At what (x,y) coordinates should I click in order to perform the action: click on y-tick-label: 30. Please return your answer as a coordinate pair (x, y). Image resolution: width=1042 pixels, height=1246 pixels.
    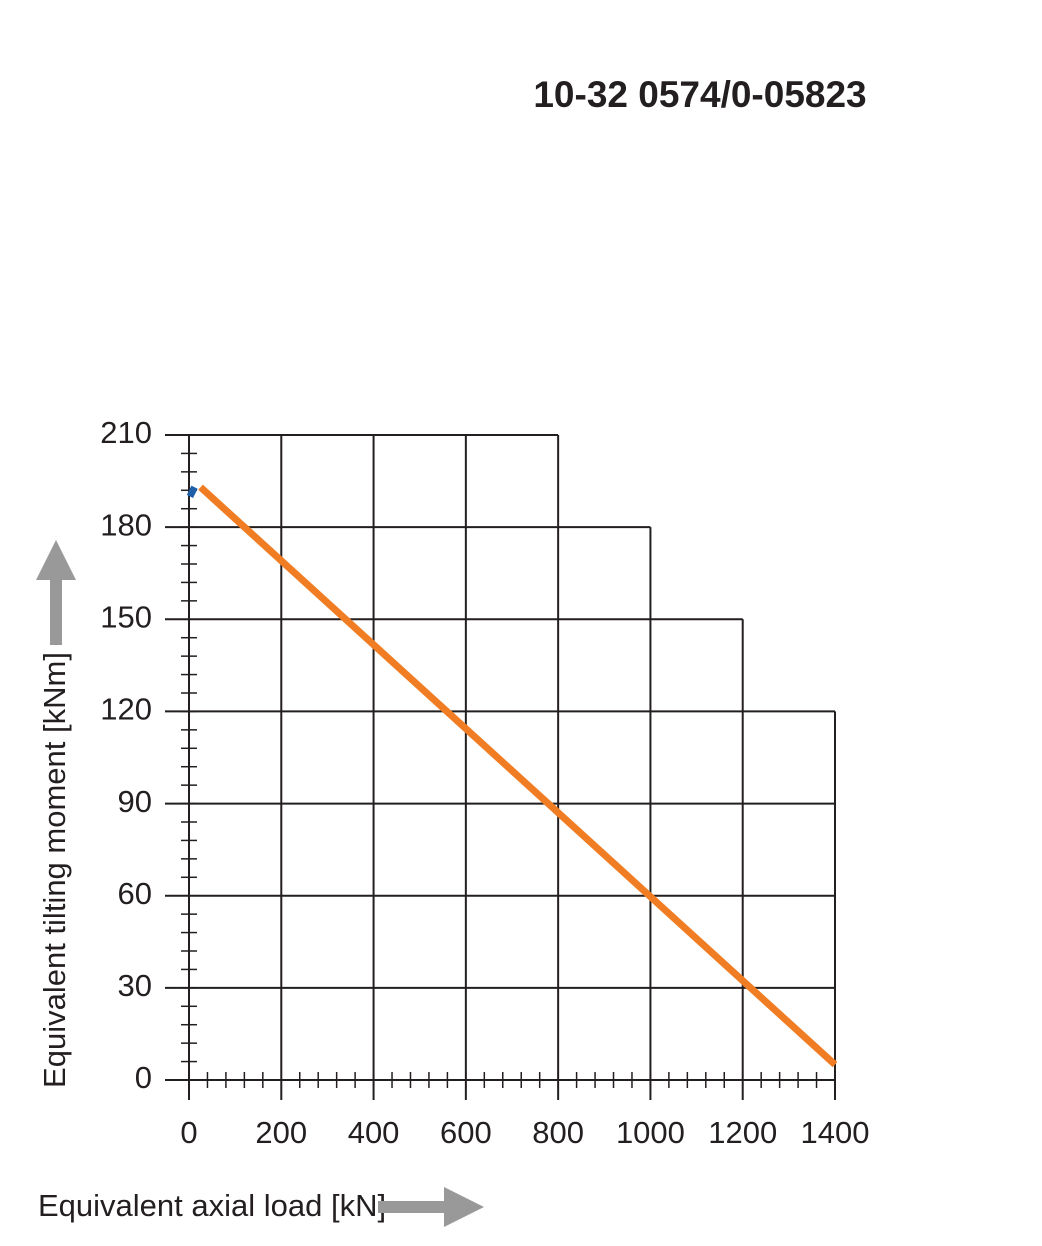
    Looking at the image, I should click on (135, 985).